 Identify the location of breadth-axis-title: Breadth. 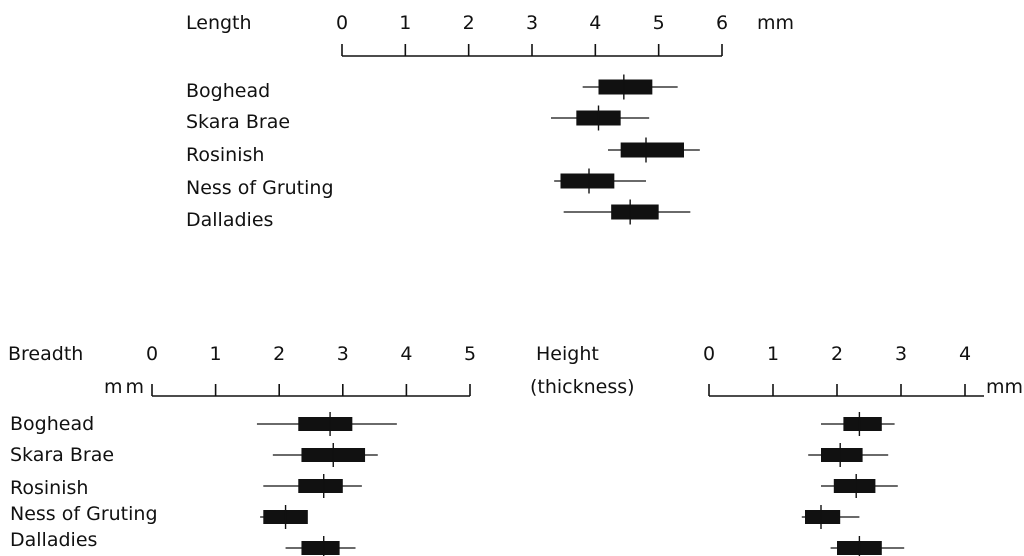
(45, 354).